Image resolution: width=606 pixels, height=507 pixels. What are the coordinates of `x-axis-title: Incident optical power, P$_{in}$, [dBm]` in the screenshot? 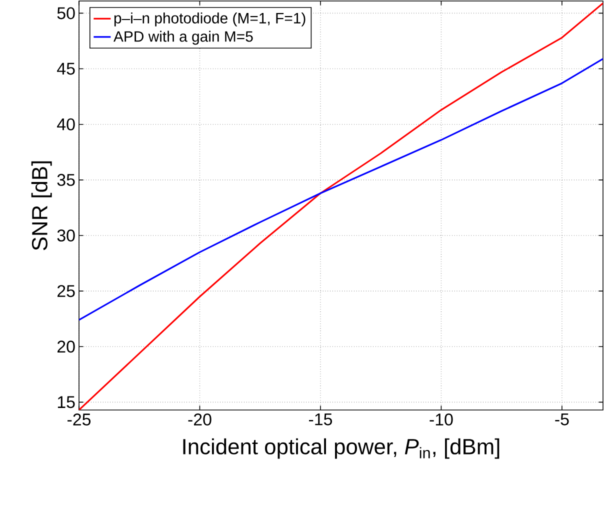 It's located at (341, 448).